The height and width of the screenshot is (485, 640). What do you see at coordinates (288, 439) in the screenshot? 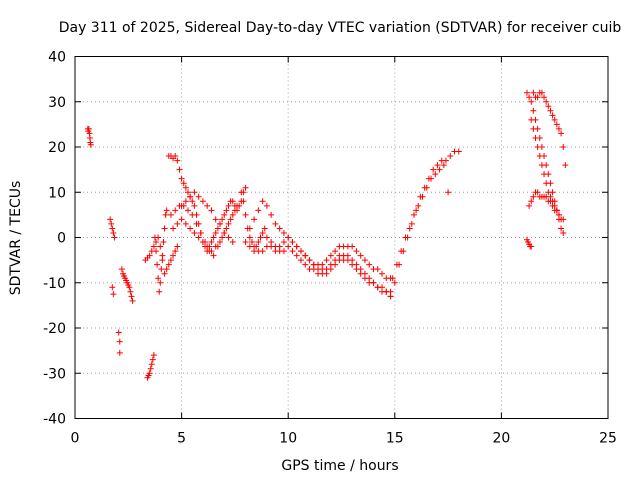
I see `x-tick-label: 10` at bounding box center [288, 439].